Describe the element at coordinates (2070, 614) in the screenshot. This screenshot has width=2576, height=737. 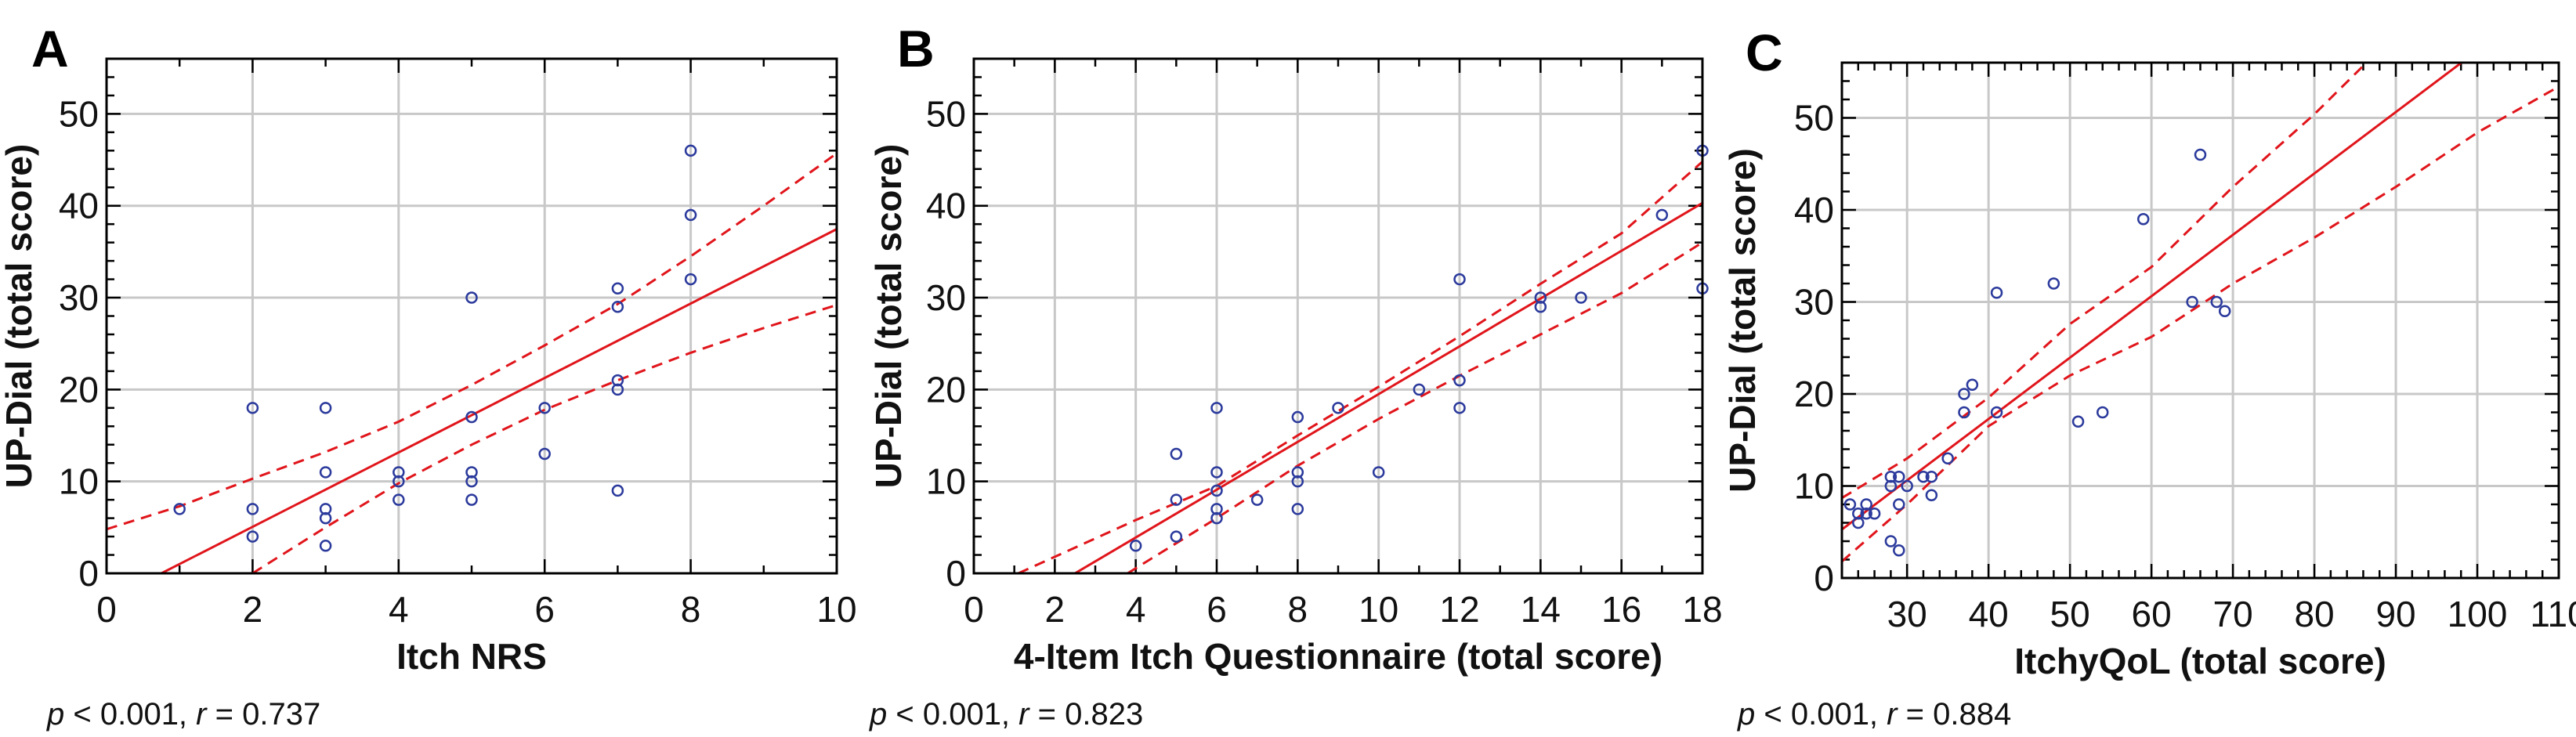
I see `x-tick-label: 50` at that location.